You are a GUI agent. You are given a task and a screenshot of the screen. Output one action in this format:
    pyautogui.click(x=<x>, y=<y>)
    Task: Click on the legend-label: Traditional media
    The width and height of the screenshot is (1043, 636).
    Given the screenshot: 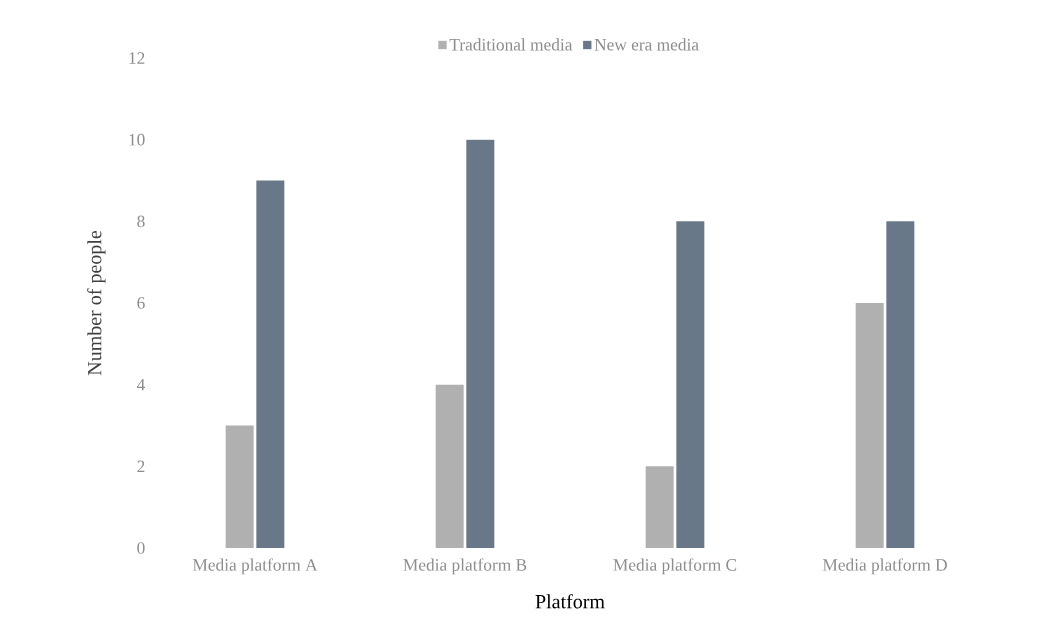 What is the action you would take?
    pyautogui.click(x=511, y=44)
    